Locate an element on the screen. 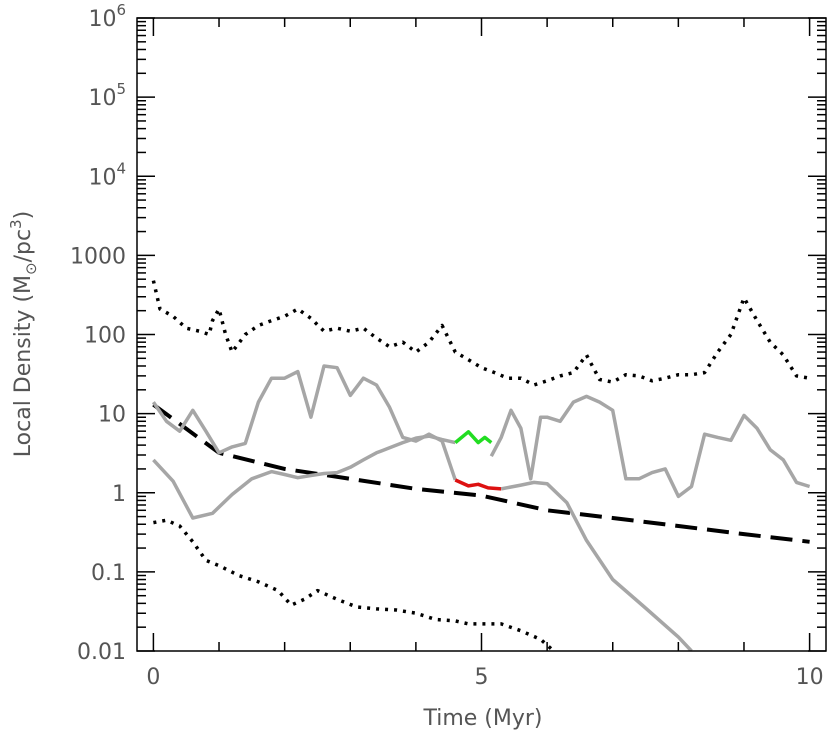  y-tick-label: 10⁶ is located at coordinates (107, 16).